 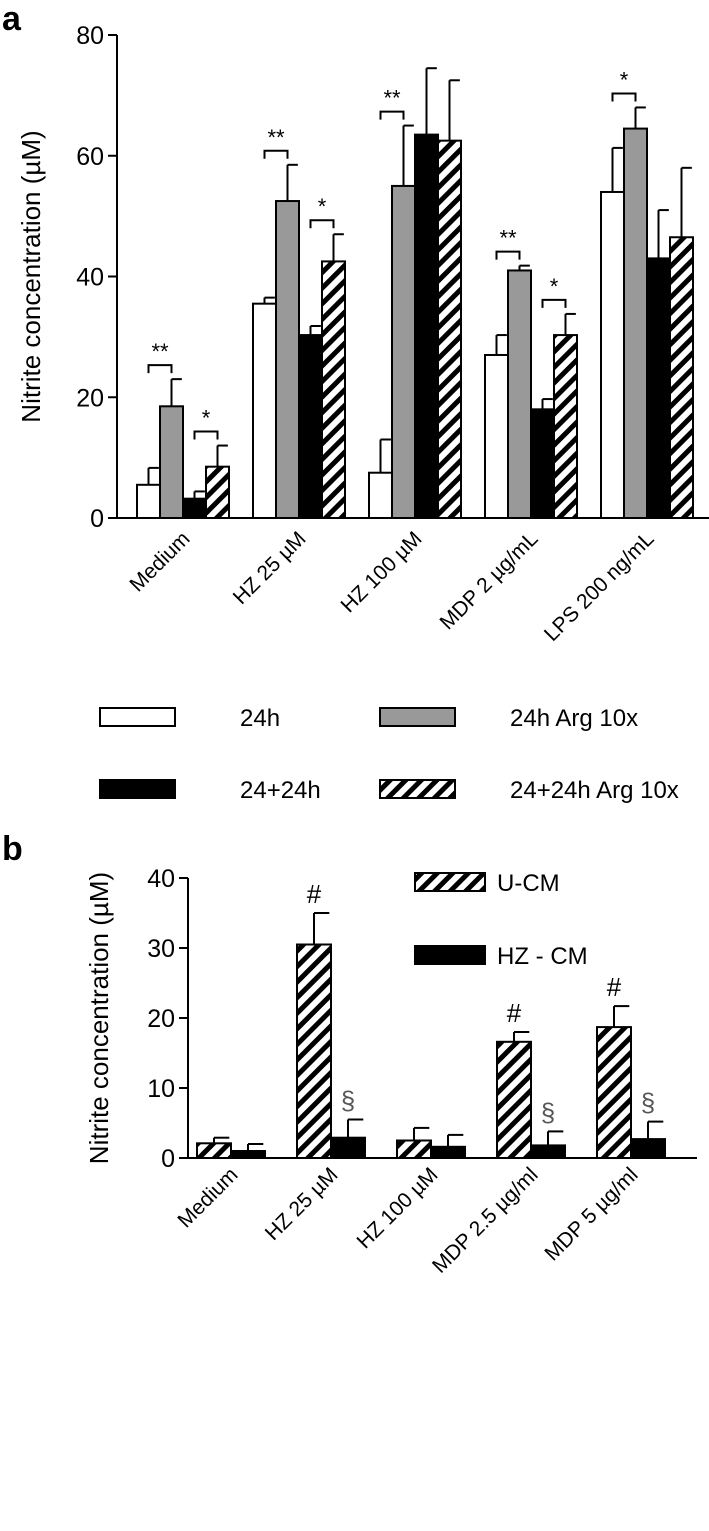 What do you see at coordinates (382, 572) in the screenshot?
I see `panel-a-category-label-2: HZ 100 µM` at bounding box center [382, 572].